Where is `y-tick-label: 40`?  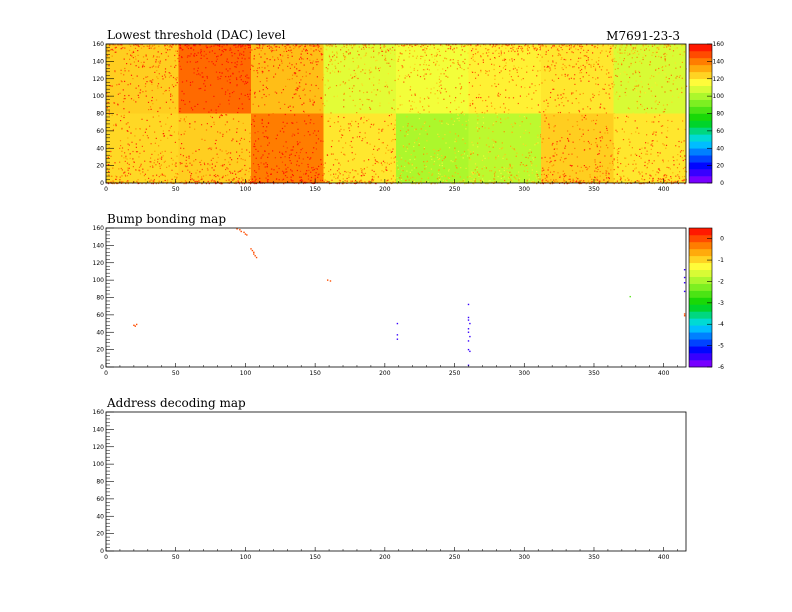
y-tick-label: 40 is located at coordinates (100, 148).